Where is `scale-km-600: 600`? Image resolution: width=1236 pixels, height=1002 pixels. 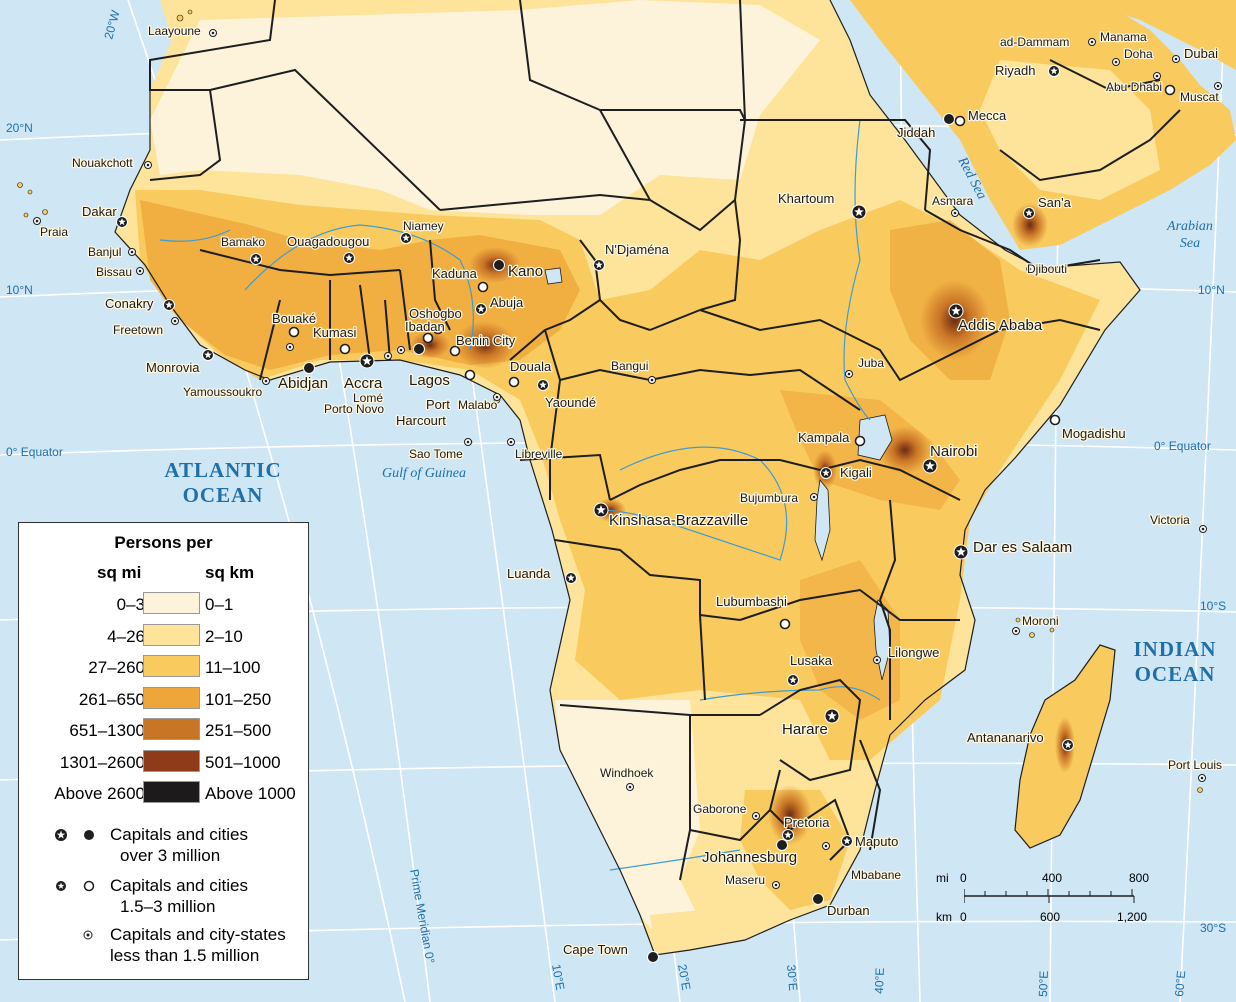 scale-km-600: 600 is located at coordinates (1050, 917).